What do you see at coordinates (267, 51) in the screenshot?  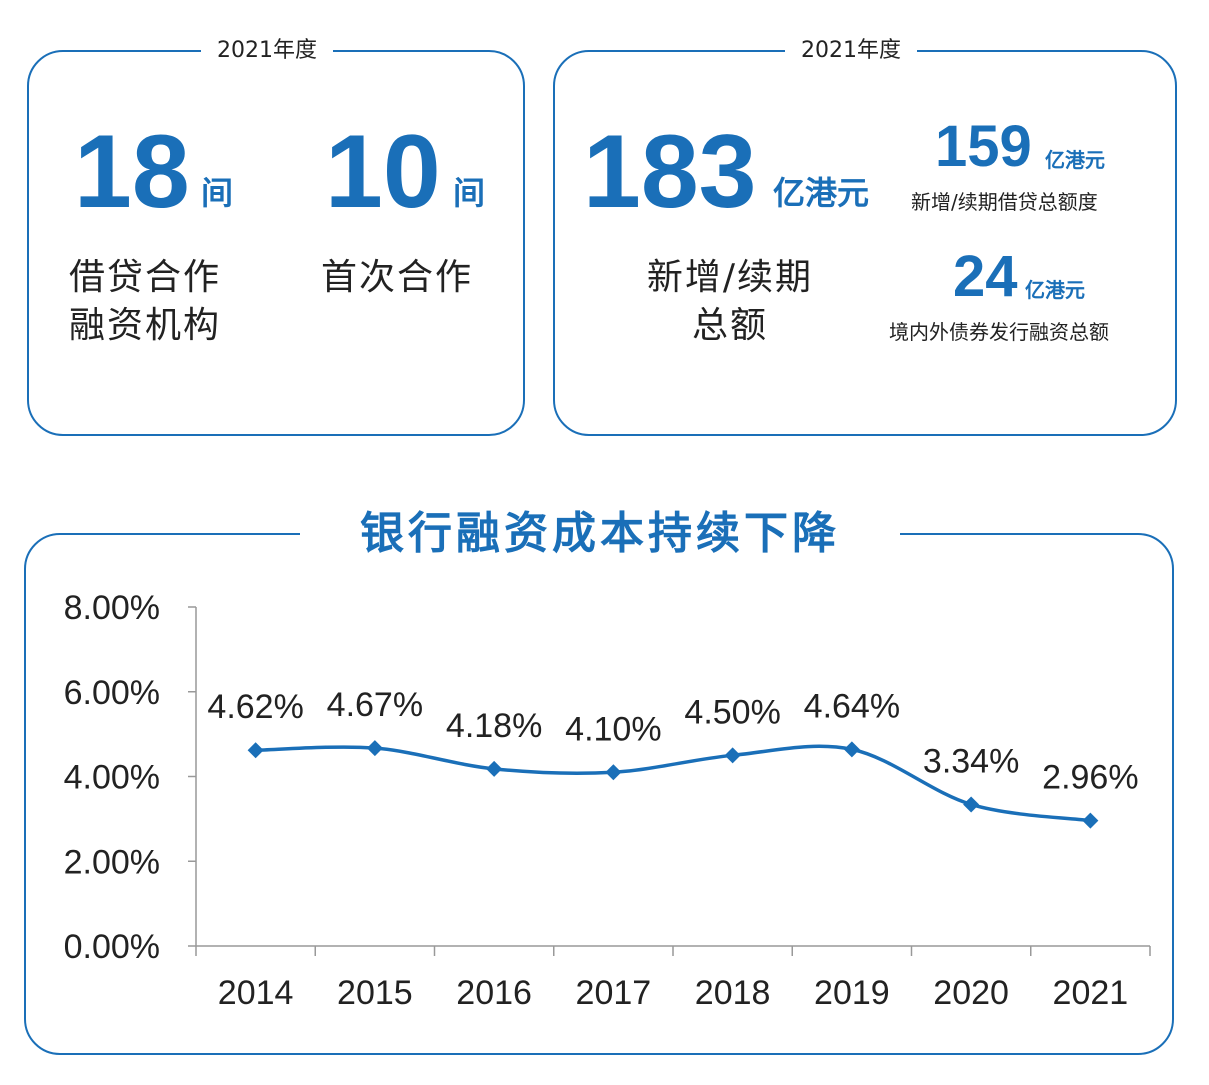 I see `left-card-legend: 2021年度` at bounding box center [267, 51].